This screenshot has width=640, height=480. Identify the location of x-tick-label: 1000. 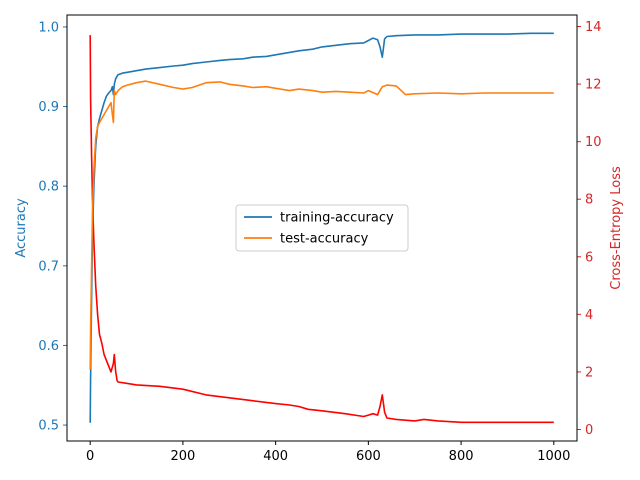
(553, 456).